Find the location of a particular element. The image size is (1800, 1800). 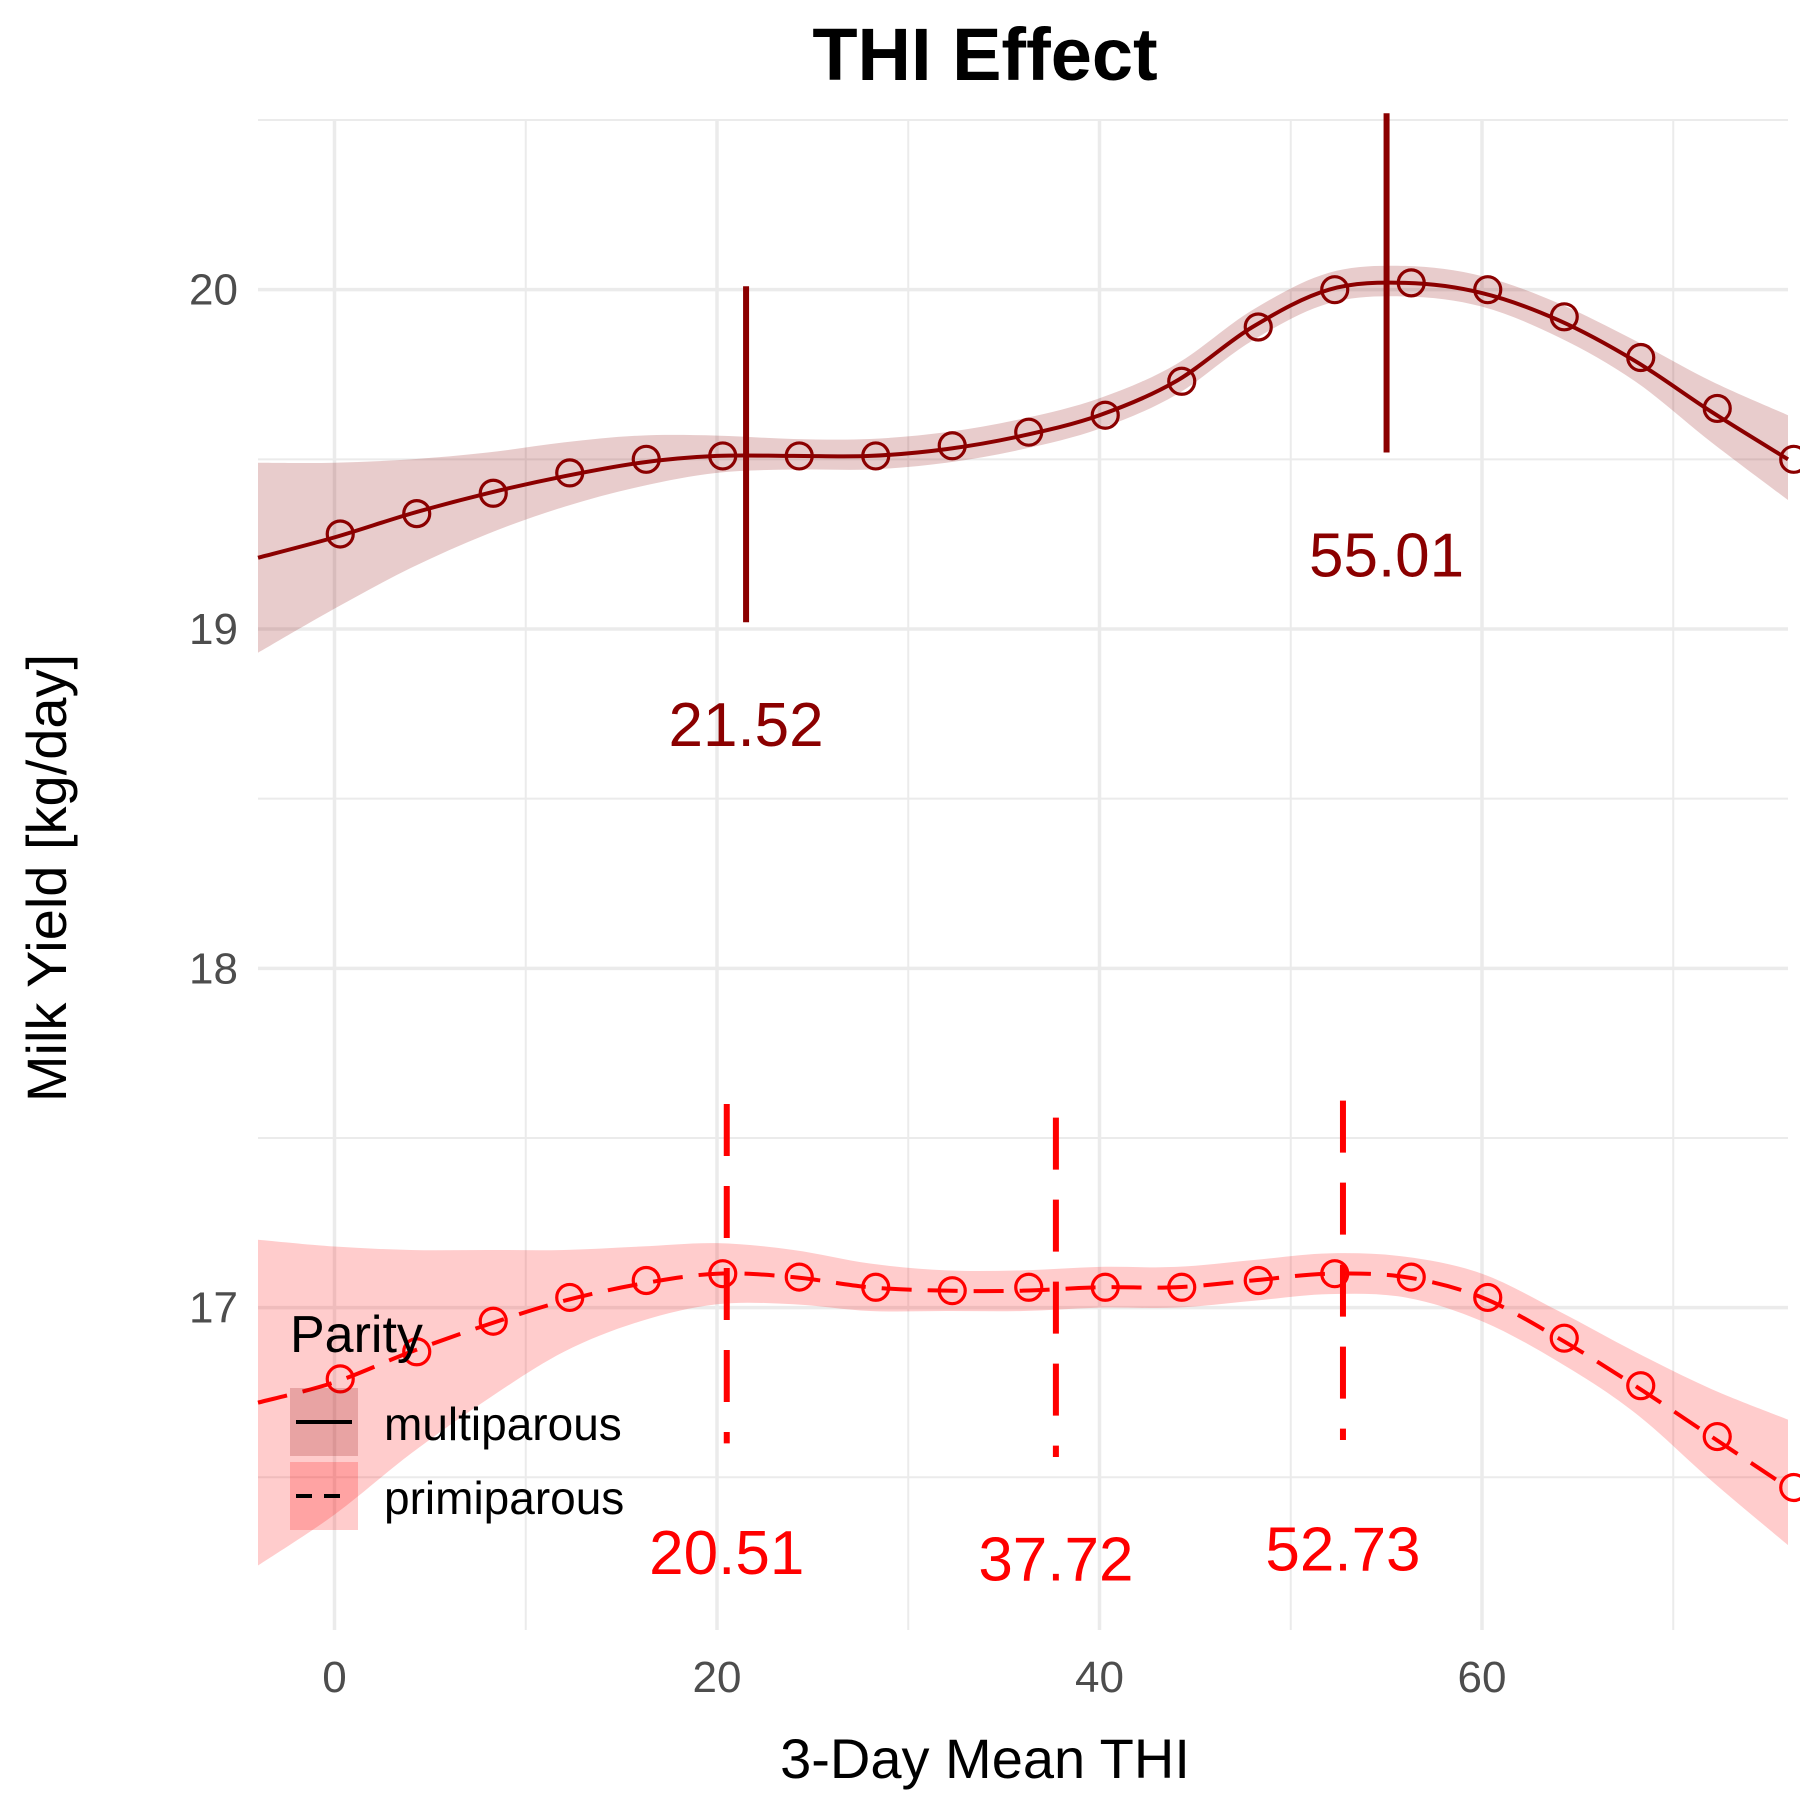

breakpoint-label: 55.01 is located at coordinates (1386, 555).